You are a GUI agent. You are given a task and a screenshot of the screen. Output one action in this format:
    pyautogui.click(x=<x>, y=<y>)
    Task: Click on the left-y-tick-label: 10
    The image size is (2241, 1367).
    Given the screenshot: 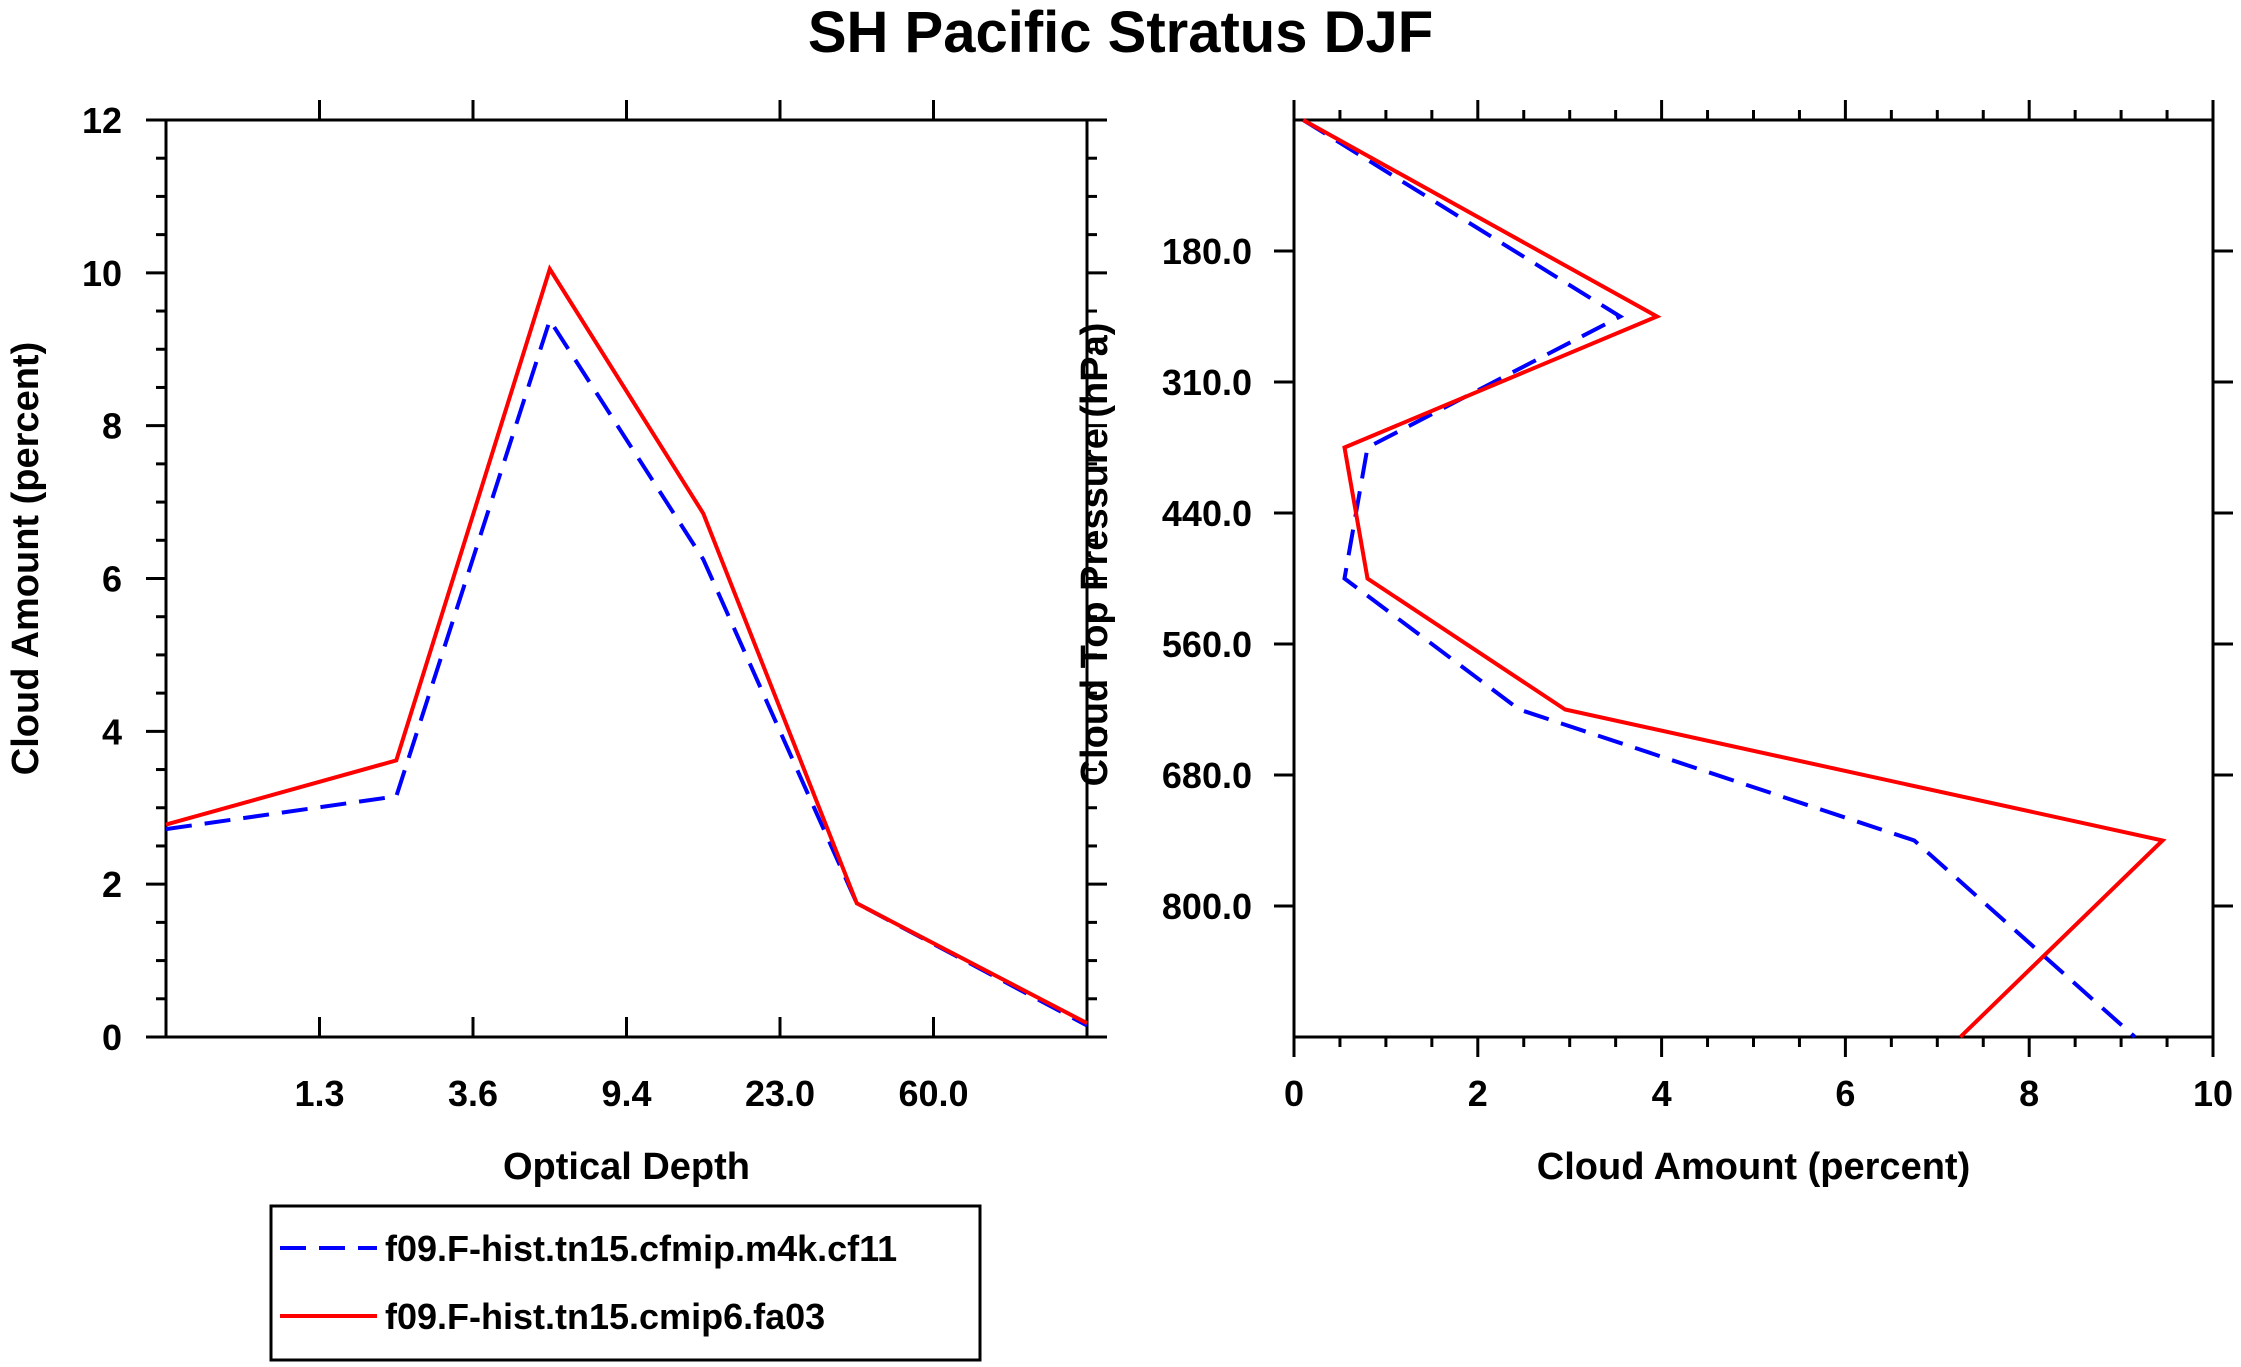 What is the action you would take?
    pyautogui.click(x=102, y=273)
    